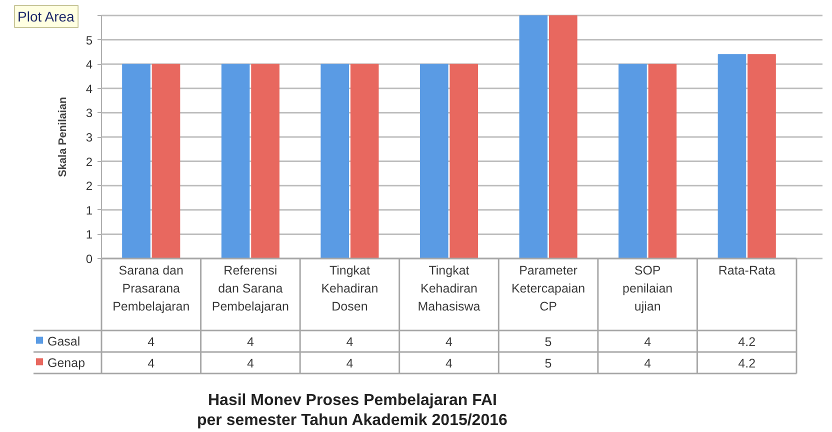 Image resolution: width=832 pixels, height=432 pixels. What do you see at coordinates (251, 289) in the screenshot?
I see `x-tick-label: Referensi dan Sarana Pembelajaran` at bounding box center [251, 289].